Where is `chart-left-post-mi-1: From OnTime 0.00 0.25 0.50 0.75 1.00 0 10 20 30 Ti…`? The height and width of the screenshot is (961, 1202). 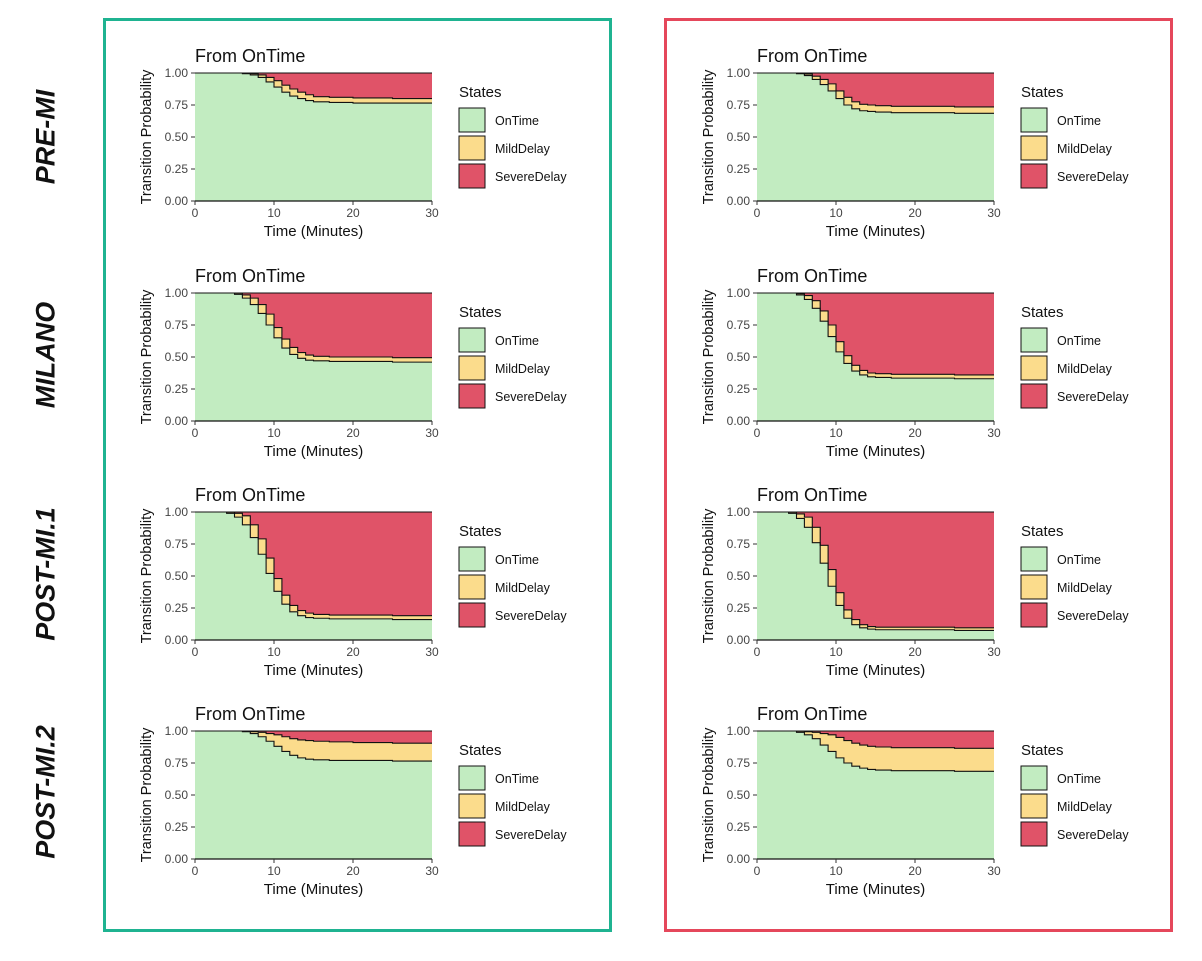
chart-left-post-mi-1: From OnTime 0.00 0.25 0.50 0.75 1.00 0 10 20 30 Ti… is located at coordinates (353, 582).